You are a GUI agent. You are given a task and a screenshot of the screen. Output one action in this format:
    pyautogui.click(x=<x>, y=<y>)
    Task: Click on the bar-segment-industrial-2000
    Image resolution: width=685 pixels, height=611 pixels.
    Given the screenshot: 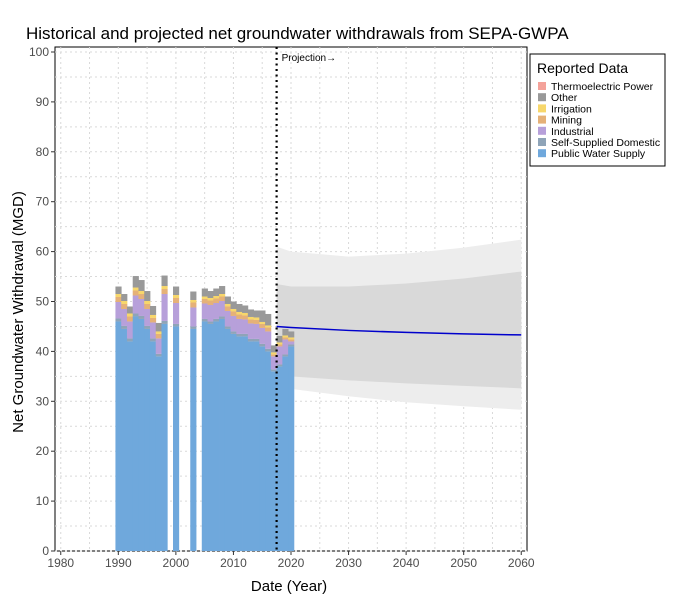 What is the action you would take?
    pyautogui.click(x=176, y=313)
    